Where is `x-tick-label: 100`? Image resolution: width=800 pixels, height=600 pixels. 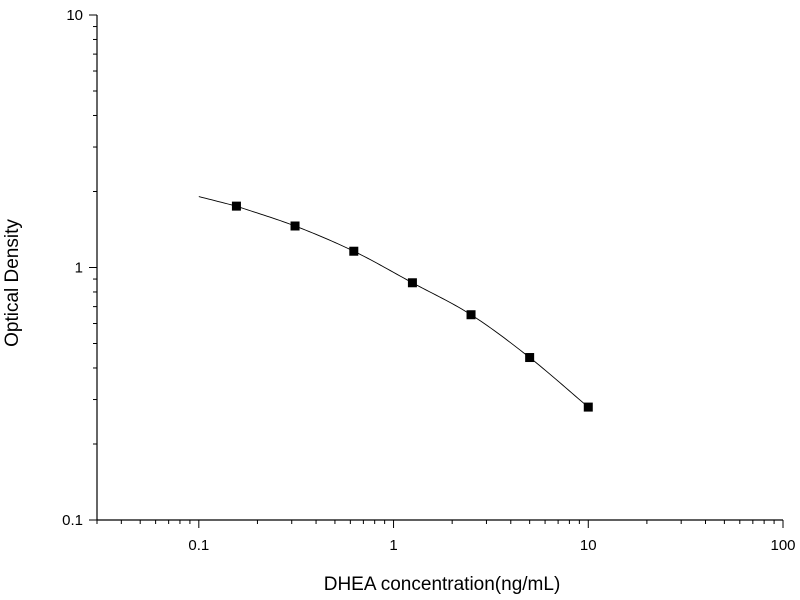 x-tick-label: 100 is located at coordinates (782, 545).